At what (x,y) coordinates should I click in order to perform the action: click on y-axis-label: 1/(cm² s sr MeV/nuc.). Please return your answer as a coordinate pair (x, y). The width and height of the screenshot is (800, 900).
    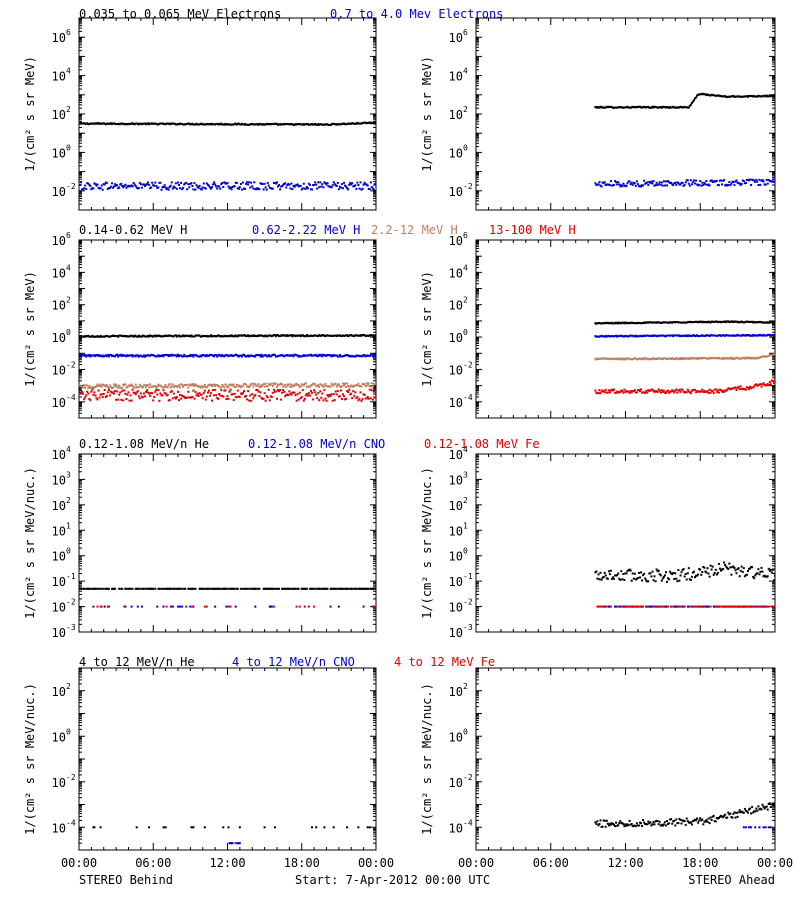
    Looking at the image, I should click on (30, 543).